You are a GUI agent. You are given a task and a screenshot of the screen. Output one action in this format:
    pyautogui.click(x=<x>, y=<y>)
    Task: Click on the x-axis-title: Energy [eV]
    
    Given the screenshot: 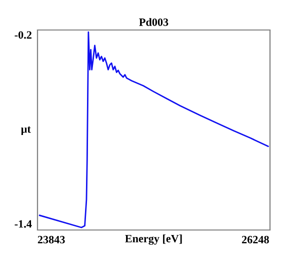 What is the action you would take?
    pyautogui.click(x=153, y=239)
    